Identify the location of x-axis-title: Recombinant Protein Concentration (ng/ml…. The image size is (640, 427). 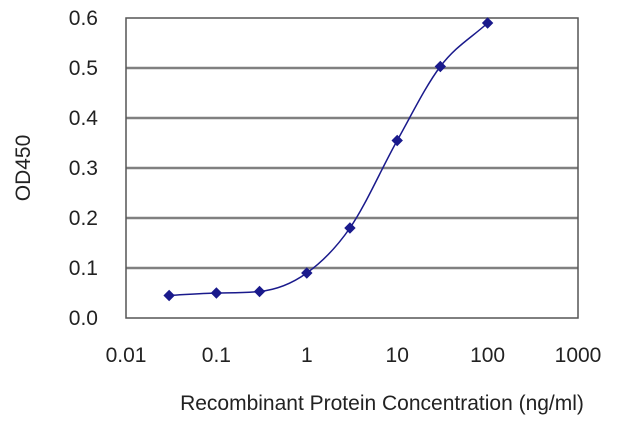
(382, 403).